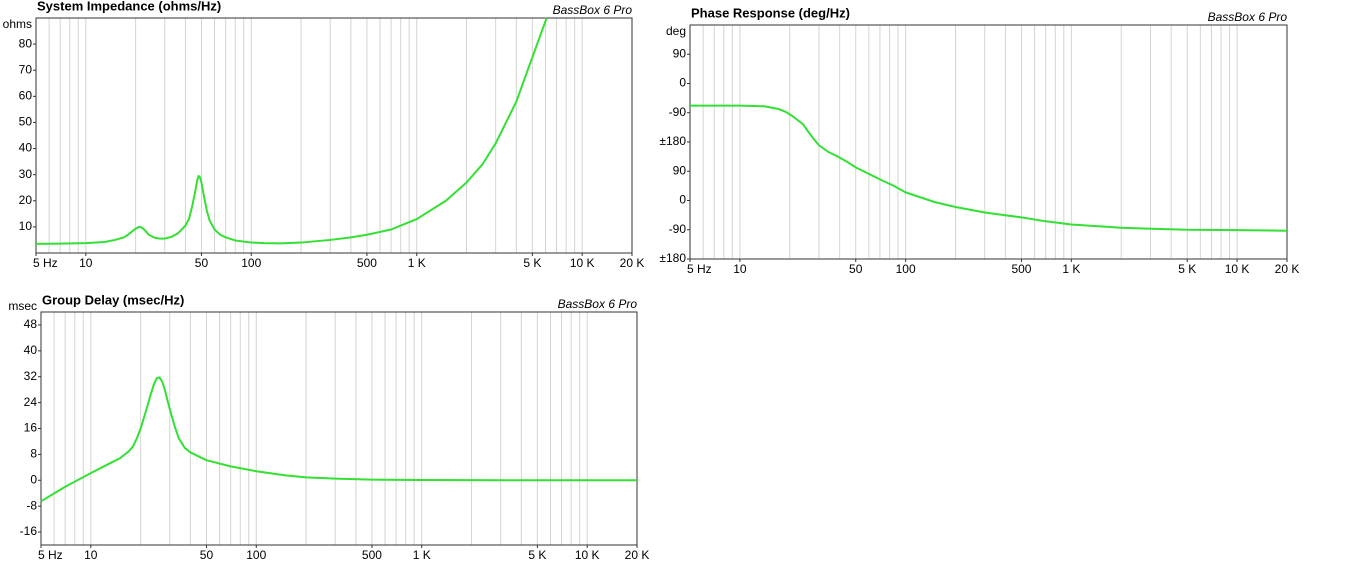 This screenshot has height=573, width=1359. I want to click on y-tick-label: 8, so click(33, 454).